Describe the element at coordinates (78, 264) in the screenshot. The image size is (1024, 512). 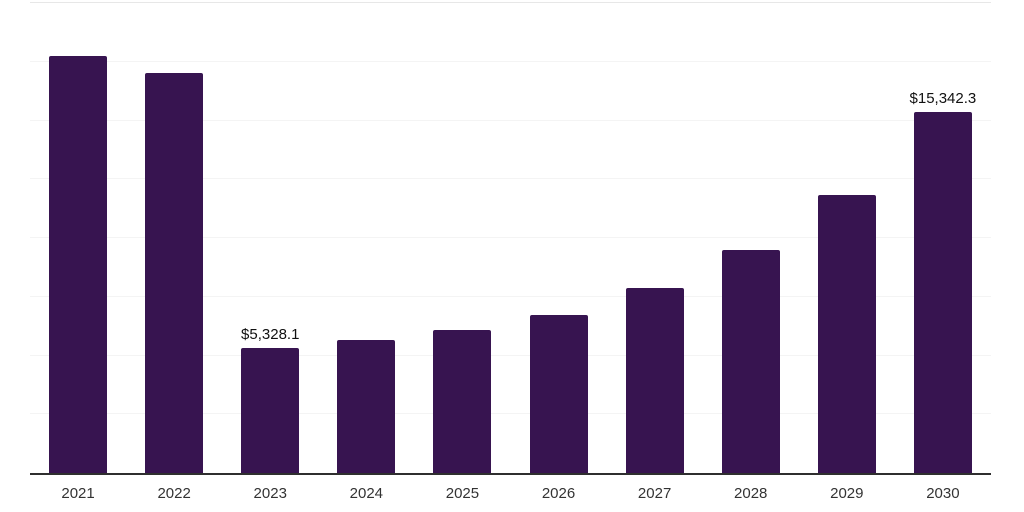
I see `bar-2021` at that location.